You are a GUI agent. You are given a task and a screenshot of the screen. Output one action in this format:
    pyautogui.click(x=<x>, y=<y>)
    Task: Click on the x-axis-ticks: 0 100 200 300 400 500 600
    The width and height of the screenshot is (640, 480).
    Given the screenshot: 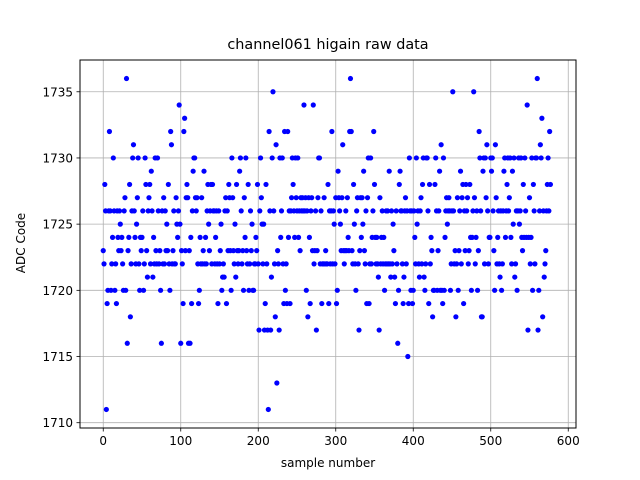 What is the action you would take?
    pyautogui.click(x=339, y=438)
    